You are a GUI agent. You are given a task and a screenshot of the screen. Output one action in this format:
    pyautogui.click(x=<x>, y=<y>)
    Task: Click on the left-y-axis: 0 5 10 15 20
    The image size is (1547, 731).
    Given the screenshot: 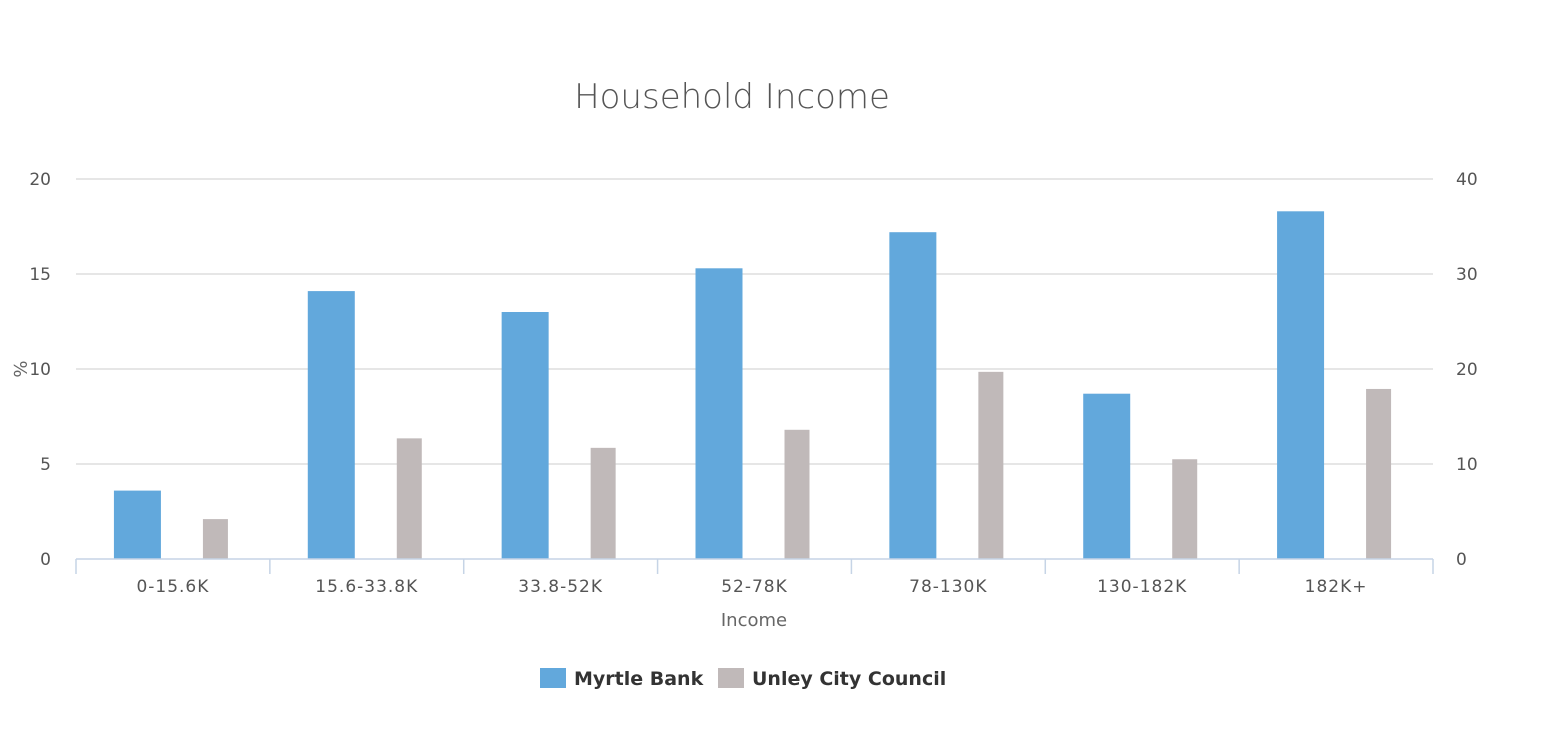 What is the action you would take?
    pyautogui.click(x=40, y=370)
    